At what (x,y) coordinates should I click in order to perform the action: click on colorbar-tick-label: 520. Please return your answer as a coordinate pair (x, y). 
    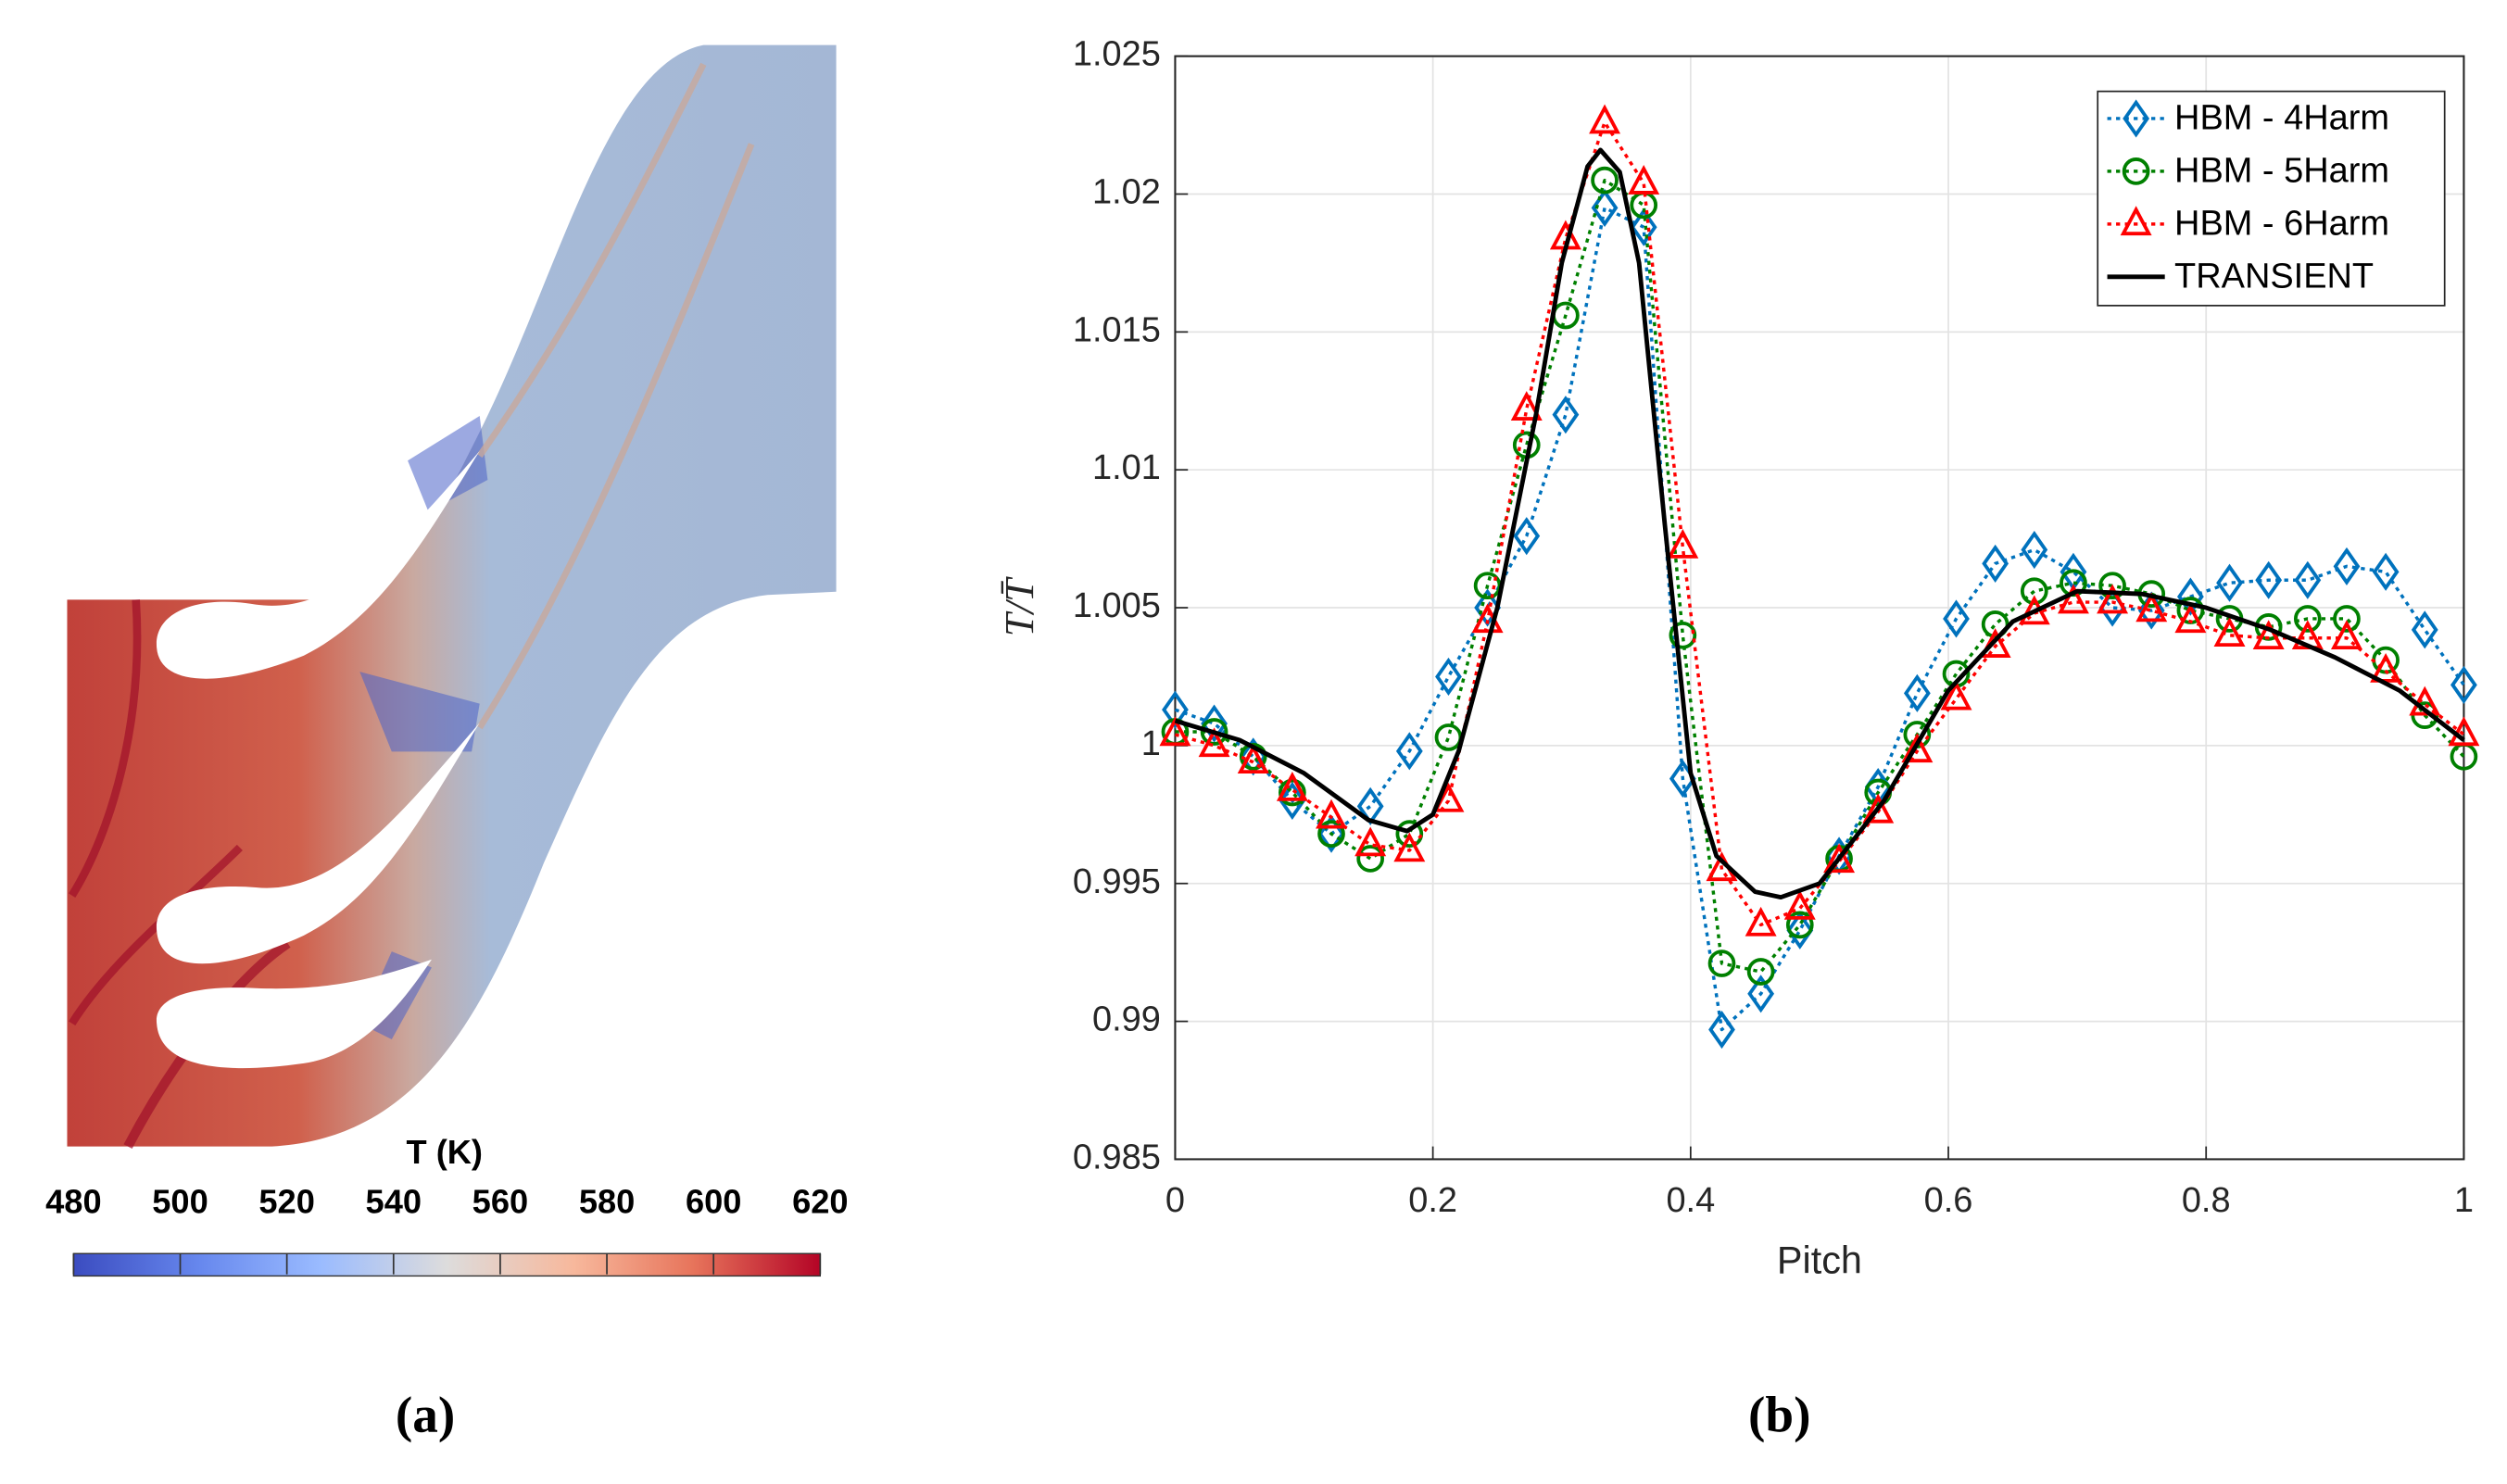
    Looking at the image, I should click on (286, 1201).